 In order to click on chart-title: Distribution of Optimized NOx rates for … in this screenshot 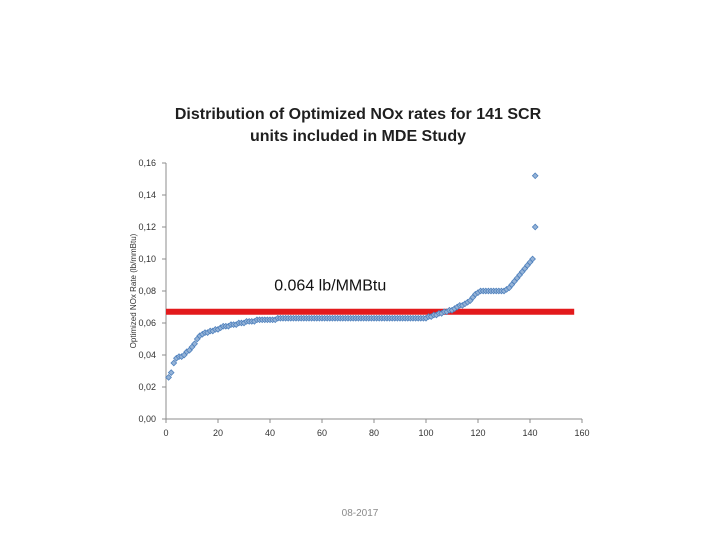, I will do `click(358, 126)`.